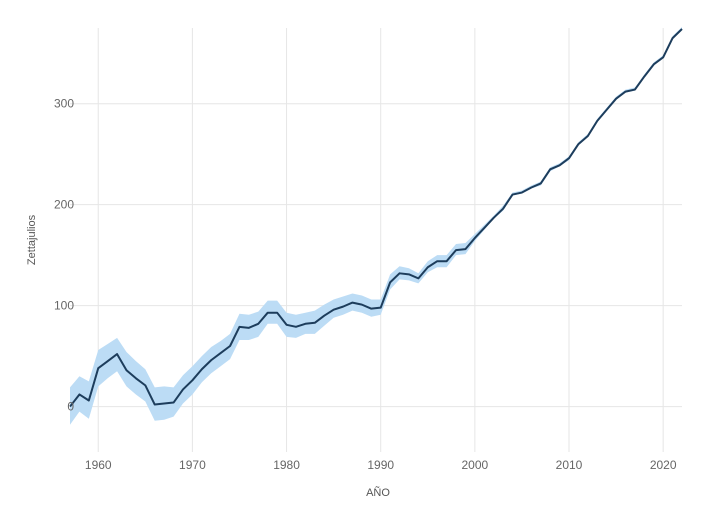  What do you see at coordinates (663, 465) in the screenshot?
I see `x-tick-label: 2020` at bounding box center [663, 465].